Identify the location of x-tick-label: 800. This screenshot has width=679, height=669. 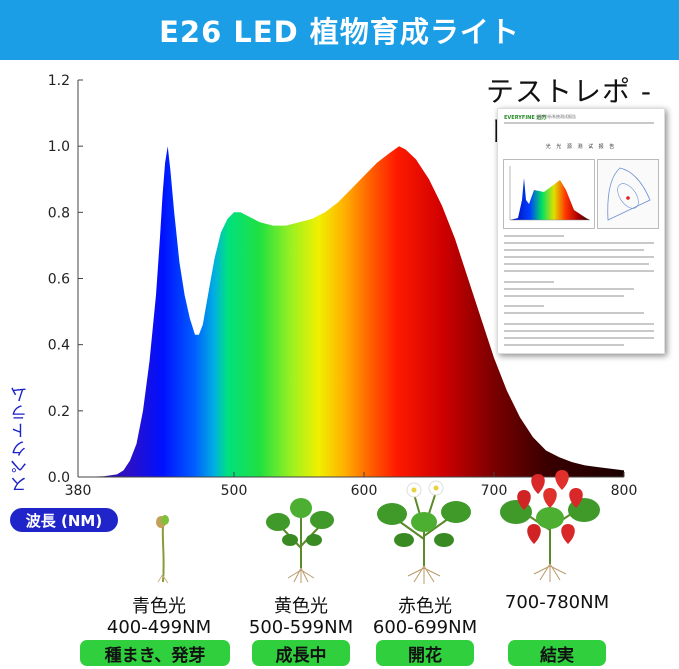
(624, 491).